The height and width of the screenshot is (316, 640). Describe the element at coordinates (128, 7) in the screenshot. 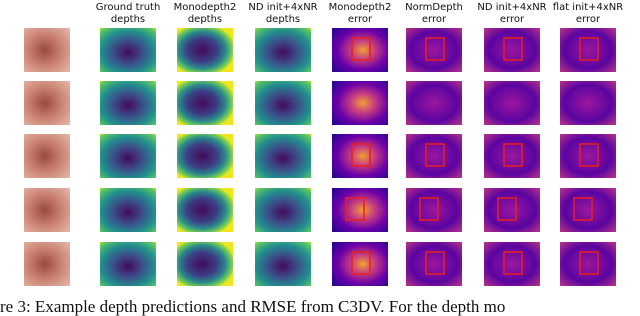

I see `column-header: Ground truth` at that location.